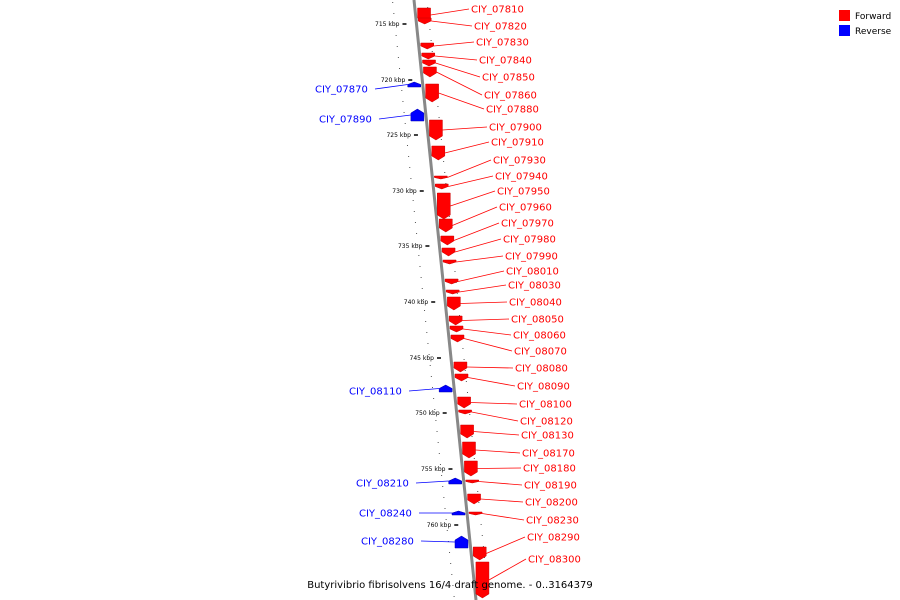 The image size is (900, 600). What do you see at coordinates (545, 405) in the screenshot?
I see `gene-label-ciy-08100: CIY_08100` at bounding box center [545, 405].